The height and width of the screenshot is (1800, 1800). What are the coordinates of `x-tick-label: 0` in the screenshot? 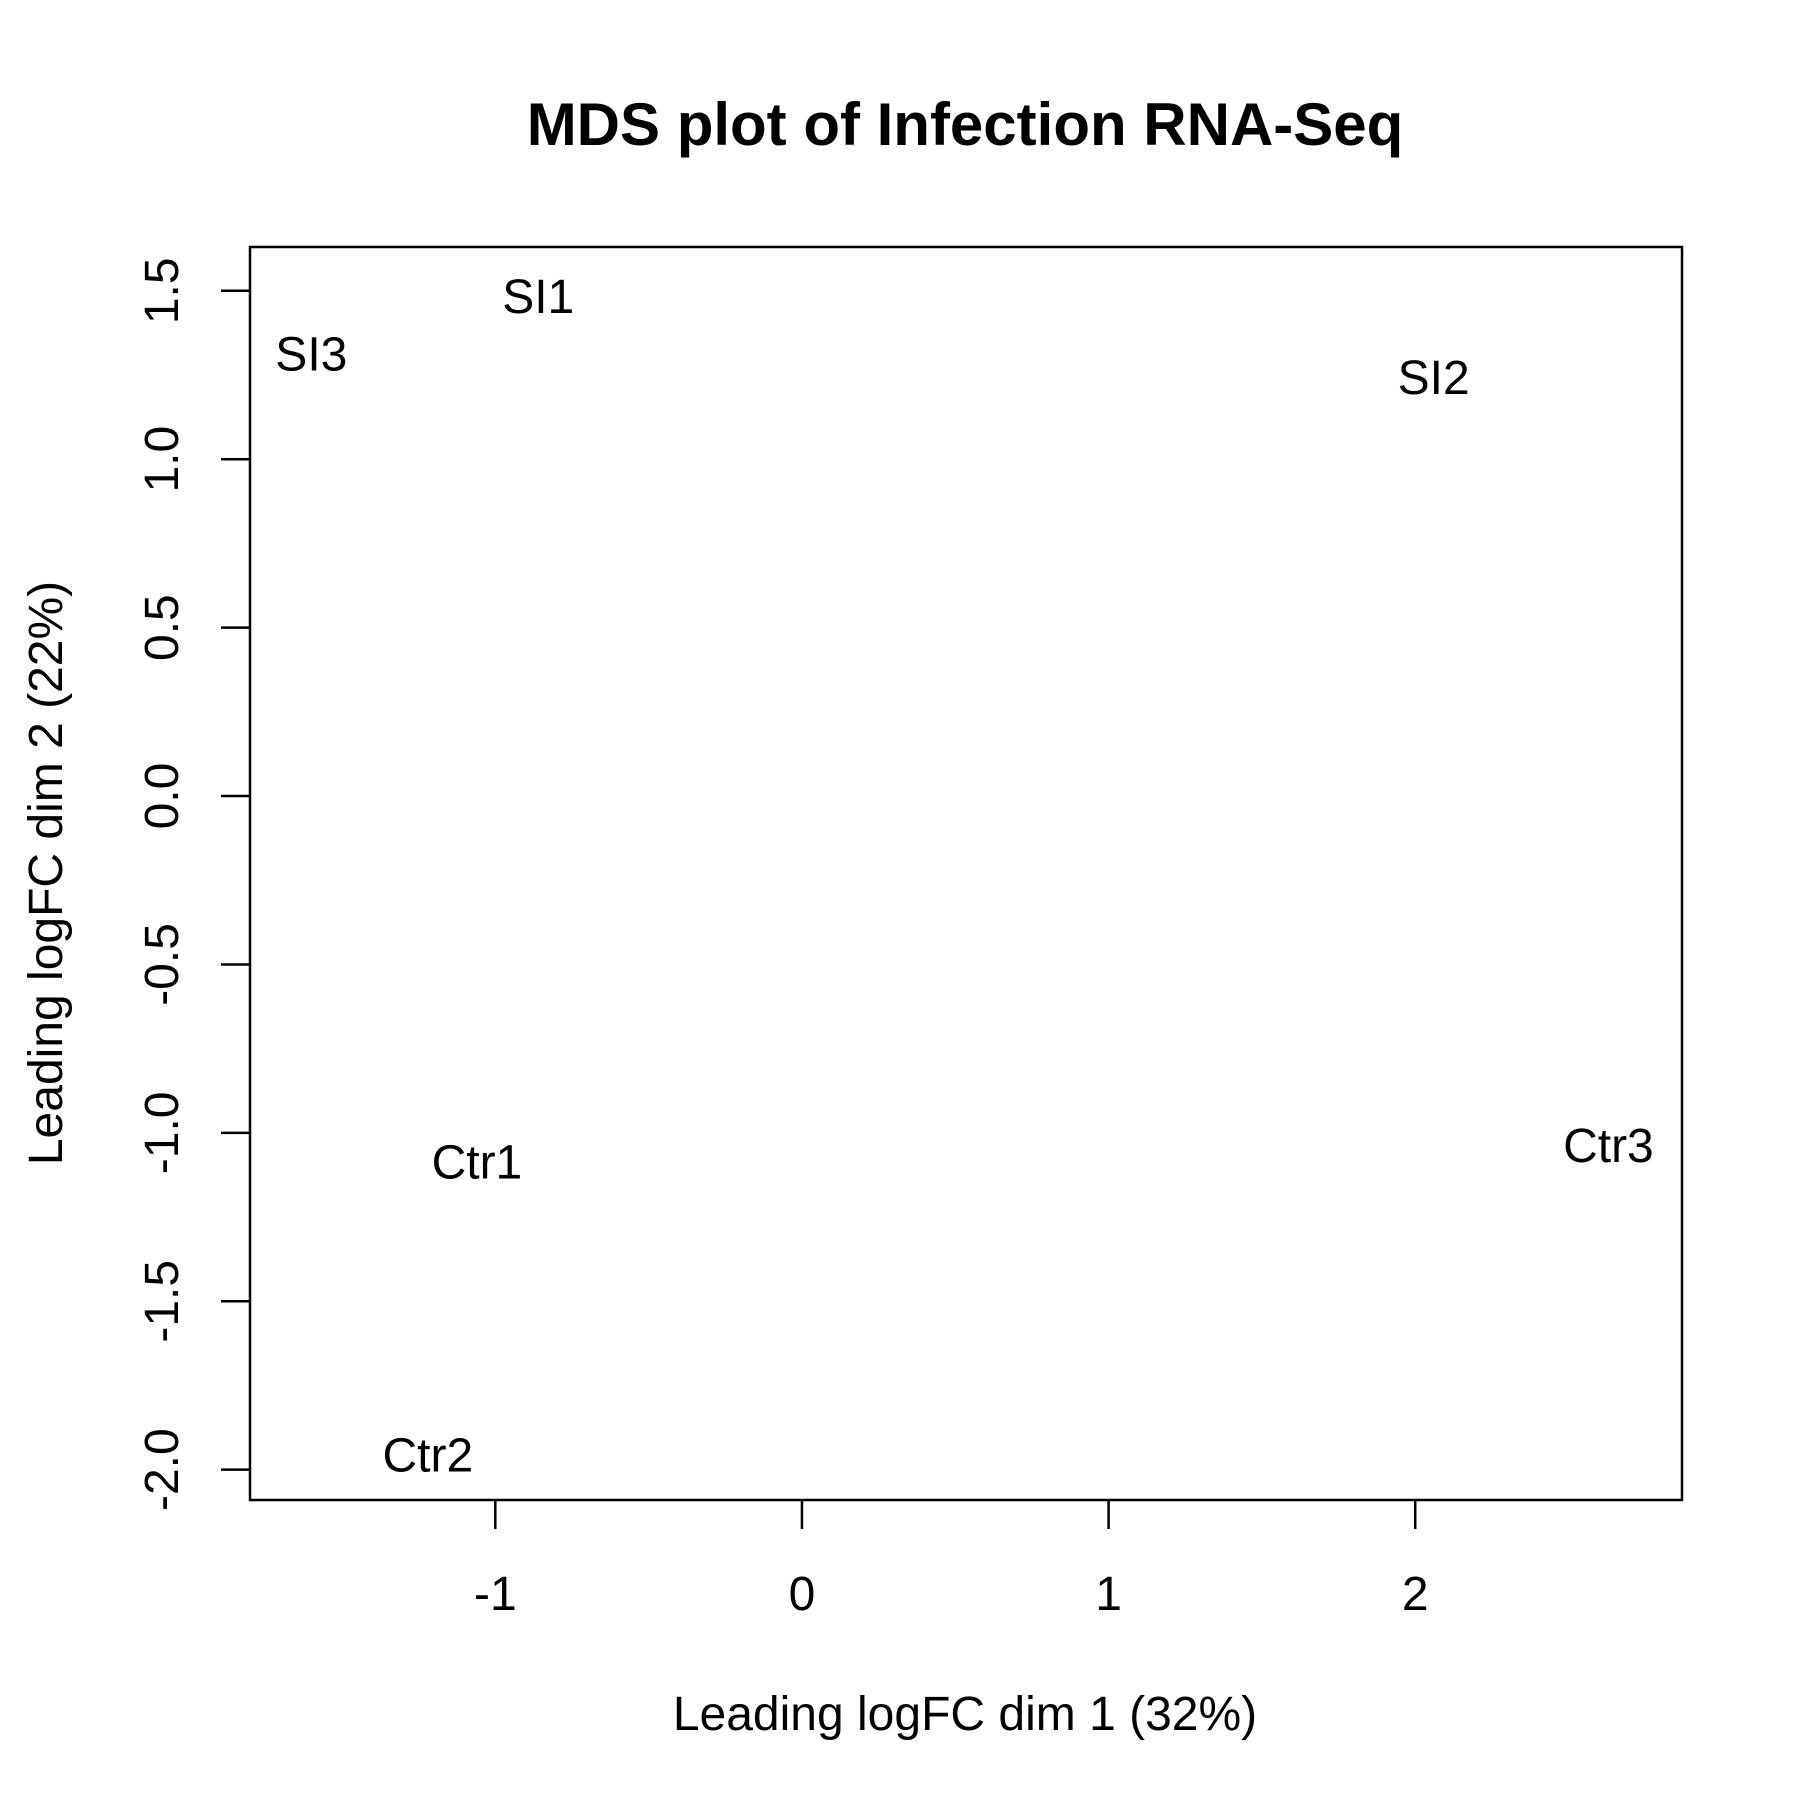 It's located at (802, 1594).